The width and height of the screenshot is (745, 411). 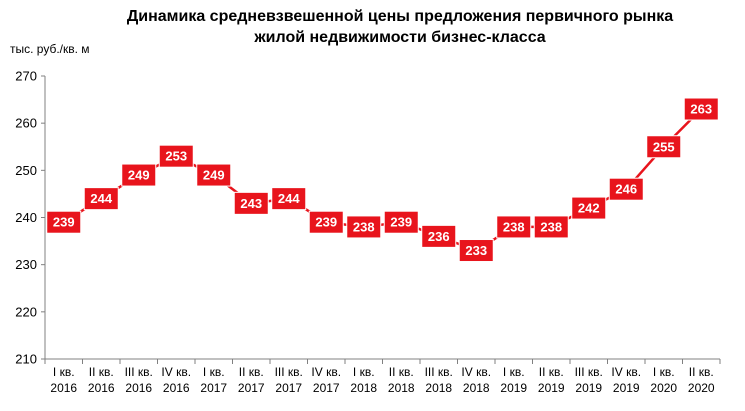 What do you see at coordinates (26, 264) in the screenshot?
I see `y-tick-label: 230` at bounding box center [26, 264].